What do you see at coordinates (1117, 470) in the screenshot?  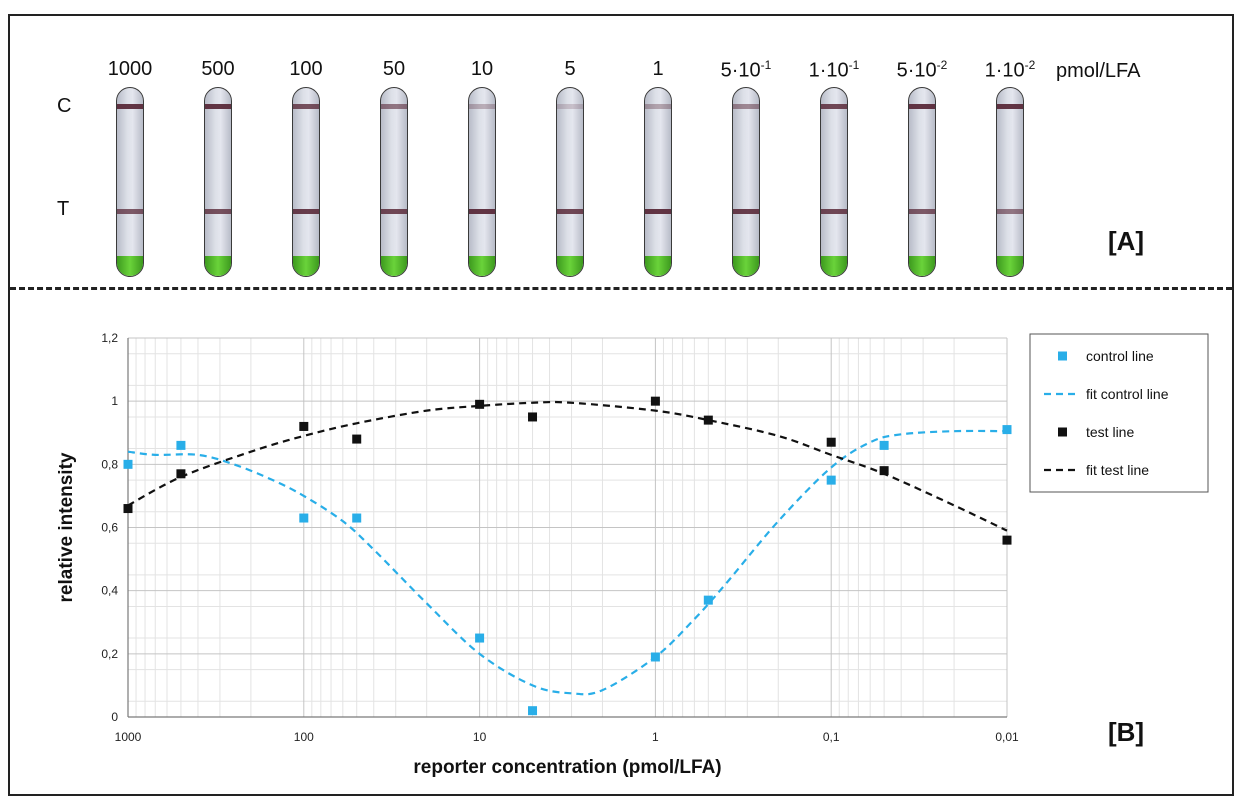 I see `legend-label: fit test line` at bounding box center [1117, 470].